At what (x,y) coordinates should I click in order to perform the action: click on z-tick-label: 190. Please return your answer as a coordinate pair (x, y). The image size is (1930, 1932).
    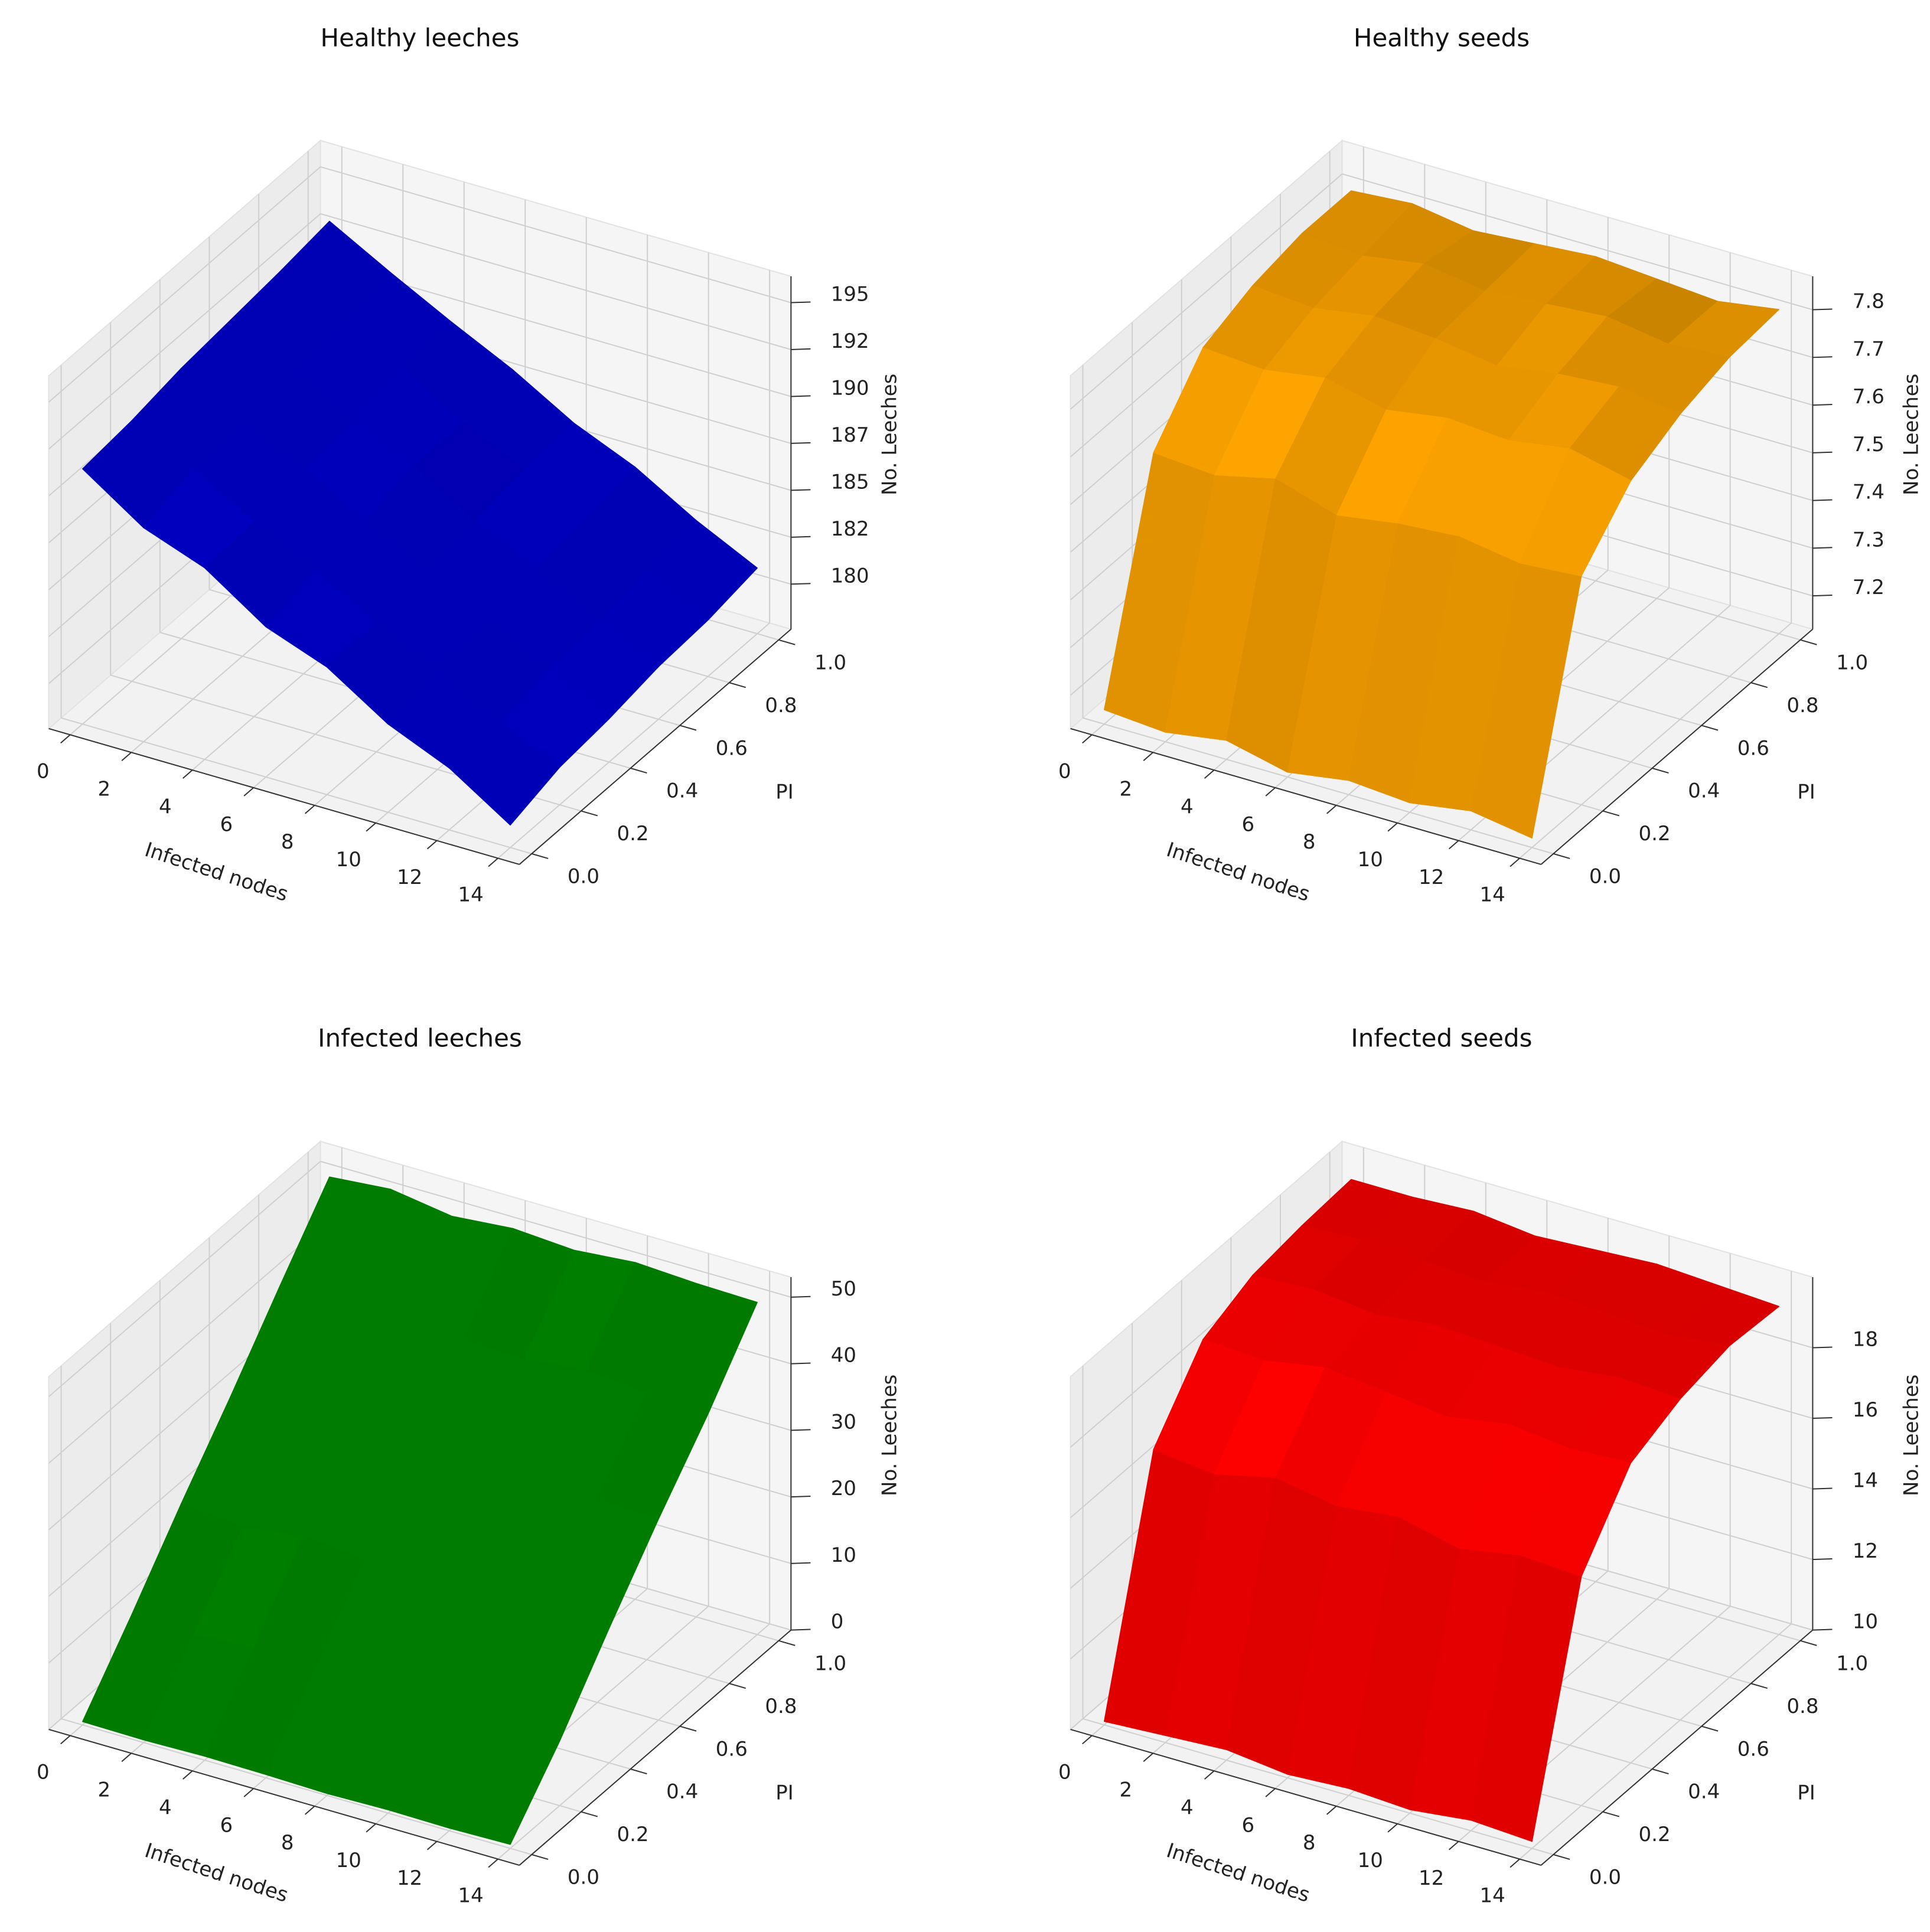
    Looking at the image, I should click on (850, 388).